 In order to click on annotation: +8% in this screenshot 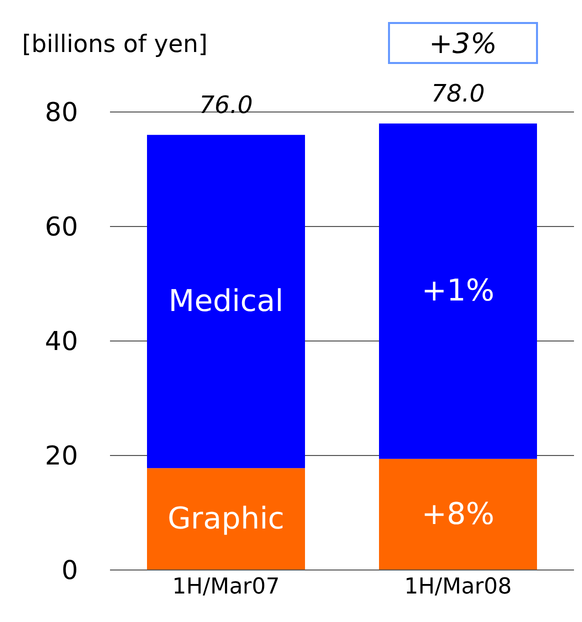, I will do `click(458, 514)`.